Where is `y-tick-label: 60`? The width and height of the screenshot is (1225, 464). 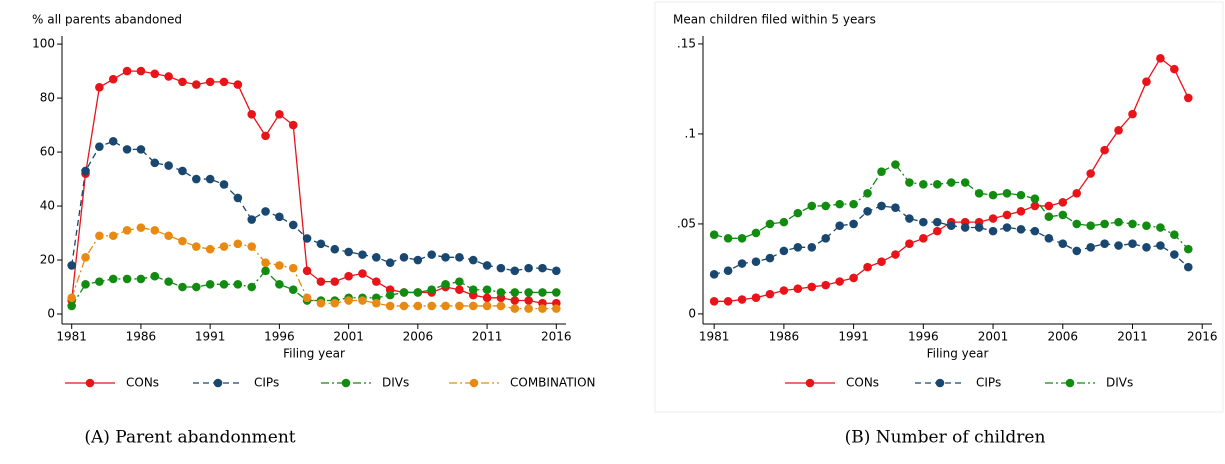 y-tick-label: 60 is located at coordinates (47, 152).